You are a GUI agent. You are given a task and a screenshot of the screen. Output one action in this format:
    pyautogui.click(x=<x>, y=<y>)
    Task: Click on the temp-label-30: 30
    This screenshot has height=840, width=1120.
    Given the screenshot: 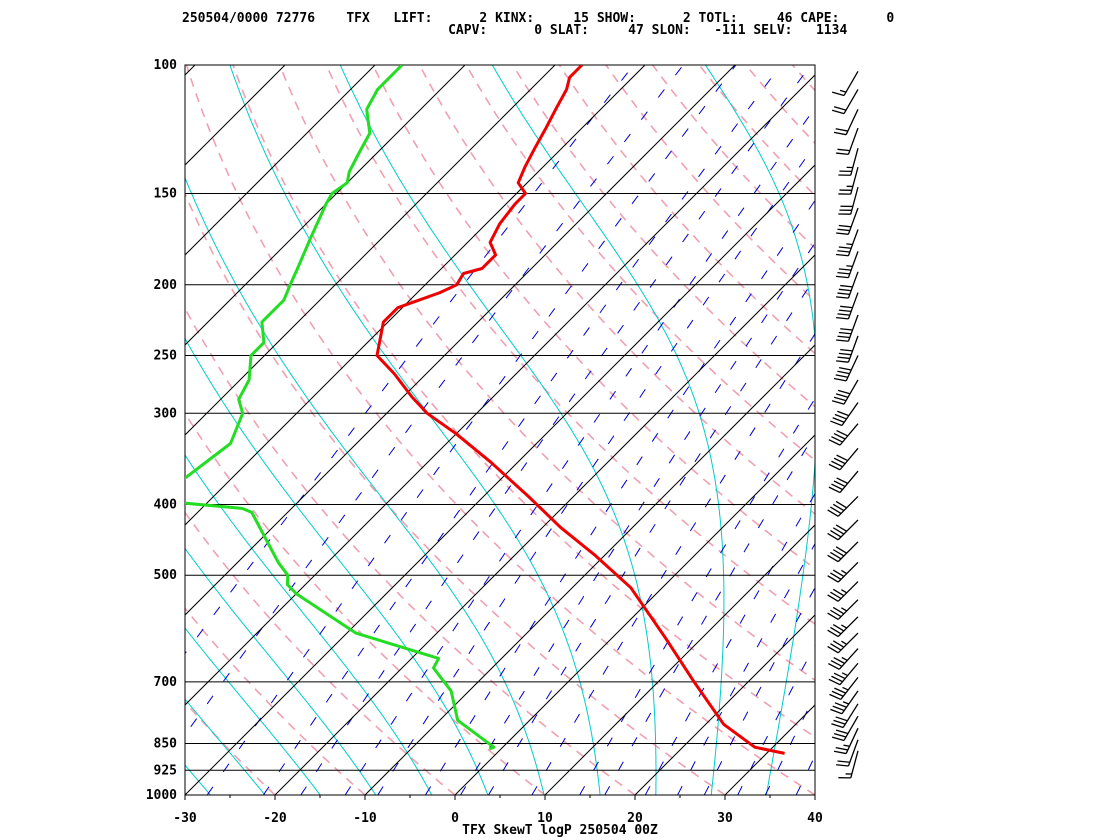 What is the action you would take?
    pyautogui.click(x=725, y=818)
    